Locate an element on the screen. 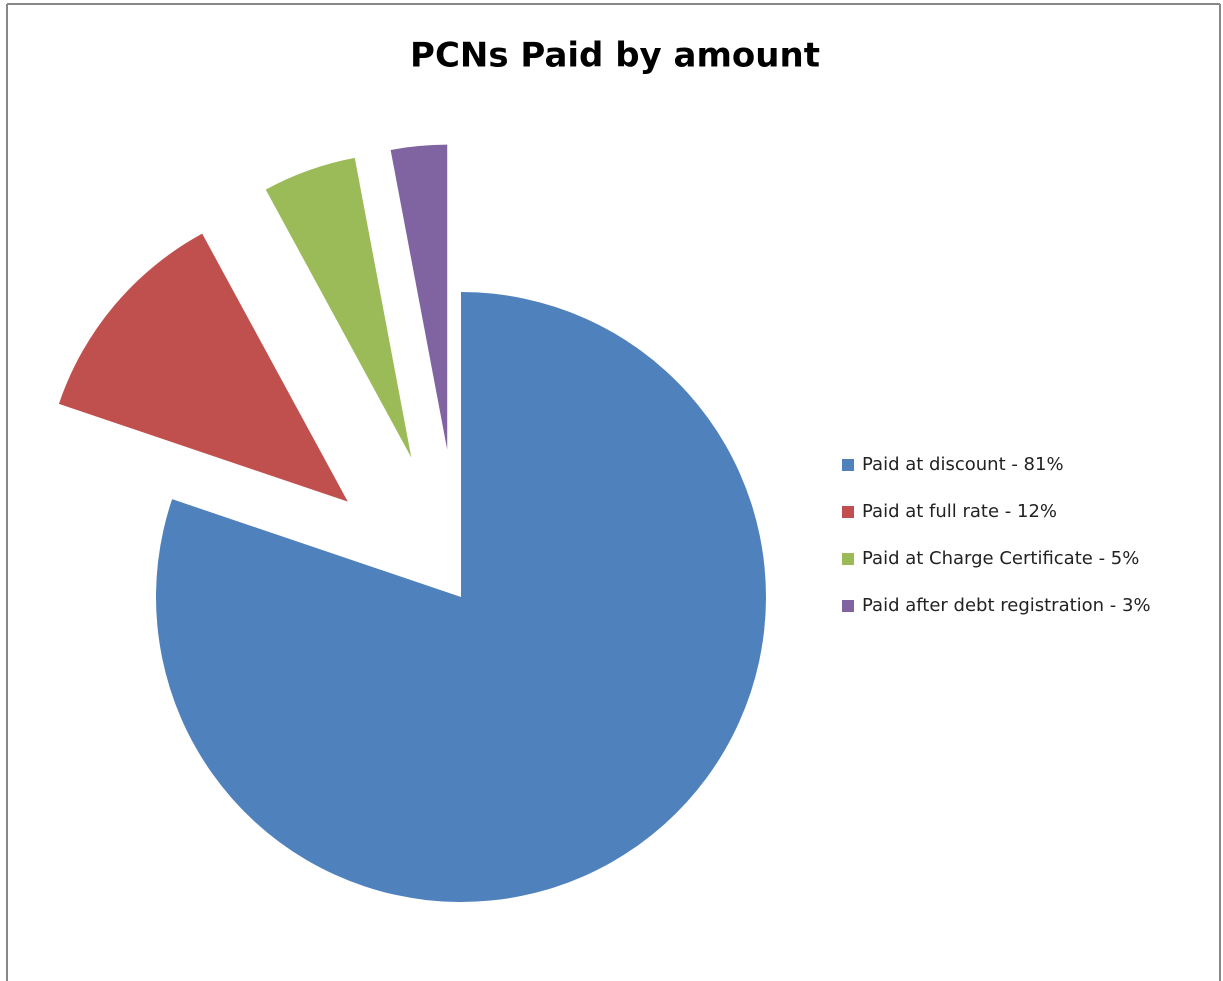  legend-label: Paid after debt registration - 3% is located at coordinates (1006, 605).